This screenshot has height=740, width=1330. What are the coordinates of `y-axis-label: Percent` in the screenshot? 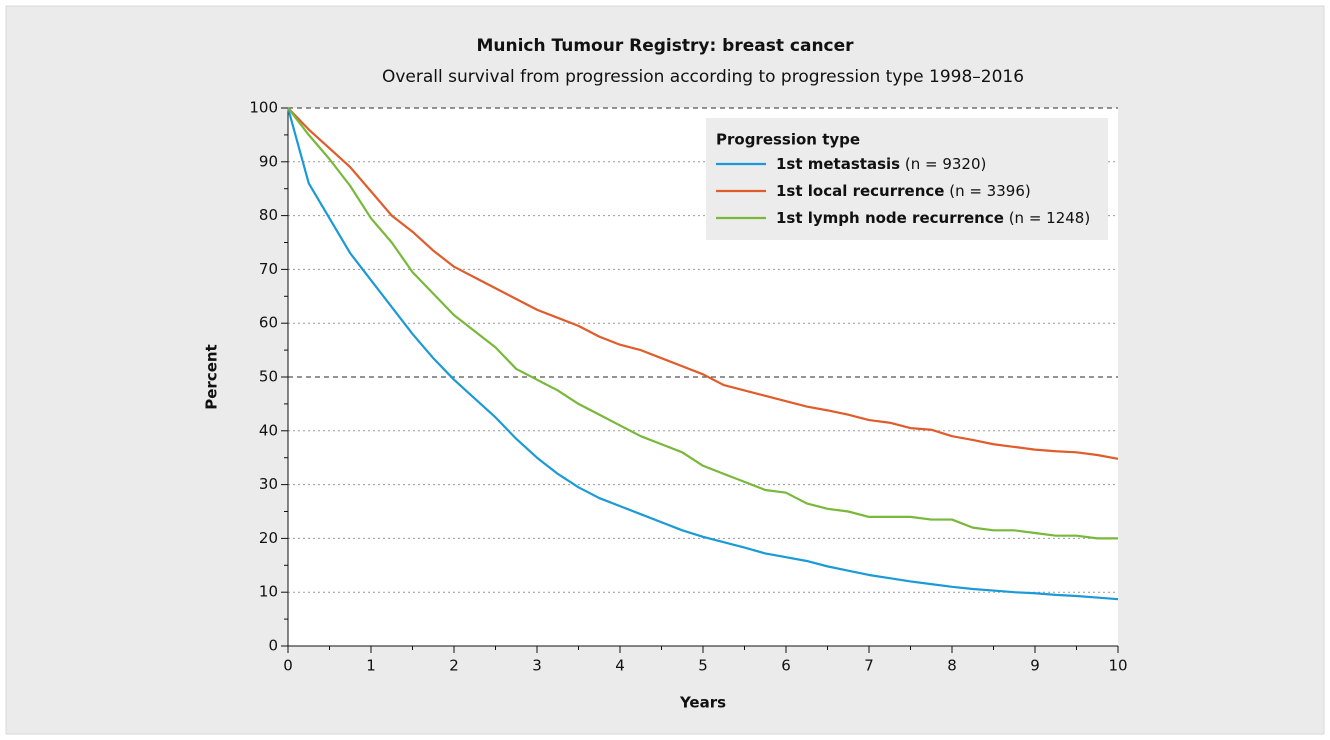 It's located at (212, 376).